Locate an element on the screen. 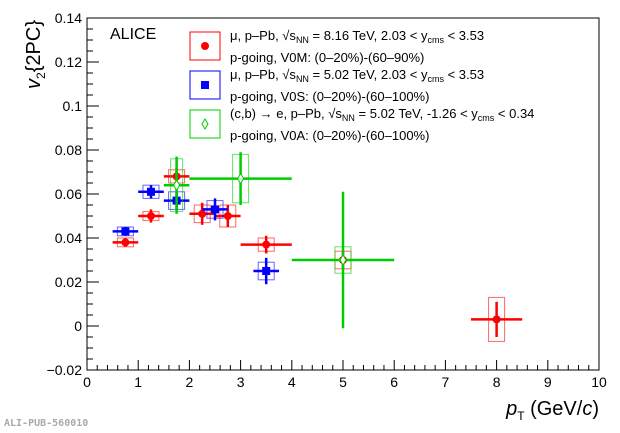  x-tick-label: 2 is located at coordinates (190, 382).